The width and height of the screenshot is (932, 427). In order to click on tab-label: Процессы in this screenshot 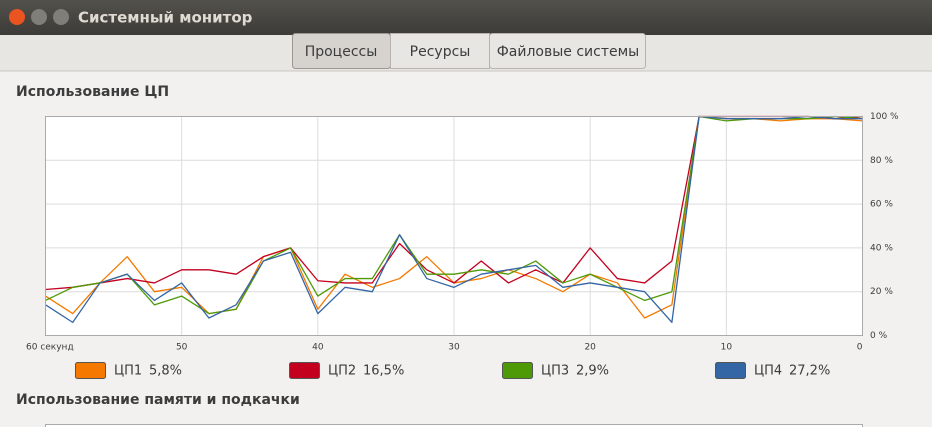, I will do `click(341, 52)`.